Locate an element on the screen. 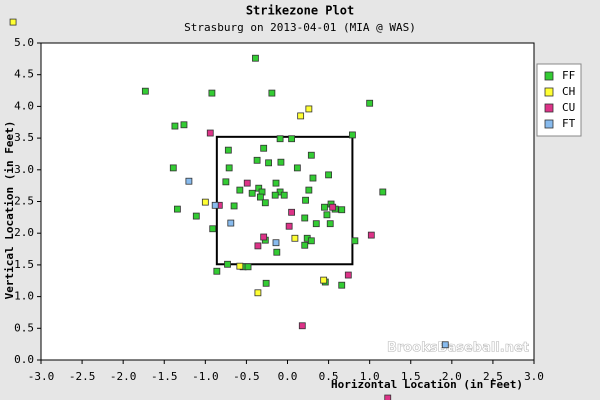 This screenshot has height=400, width=600. legend-label: FF is located at coordinates (568, 75).